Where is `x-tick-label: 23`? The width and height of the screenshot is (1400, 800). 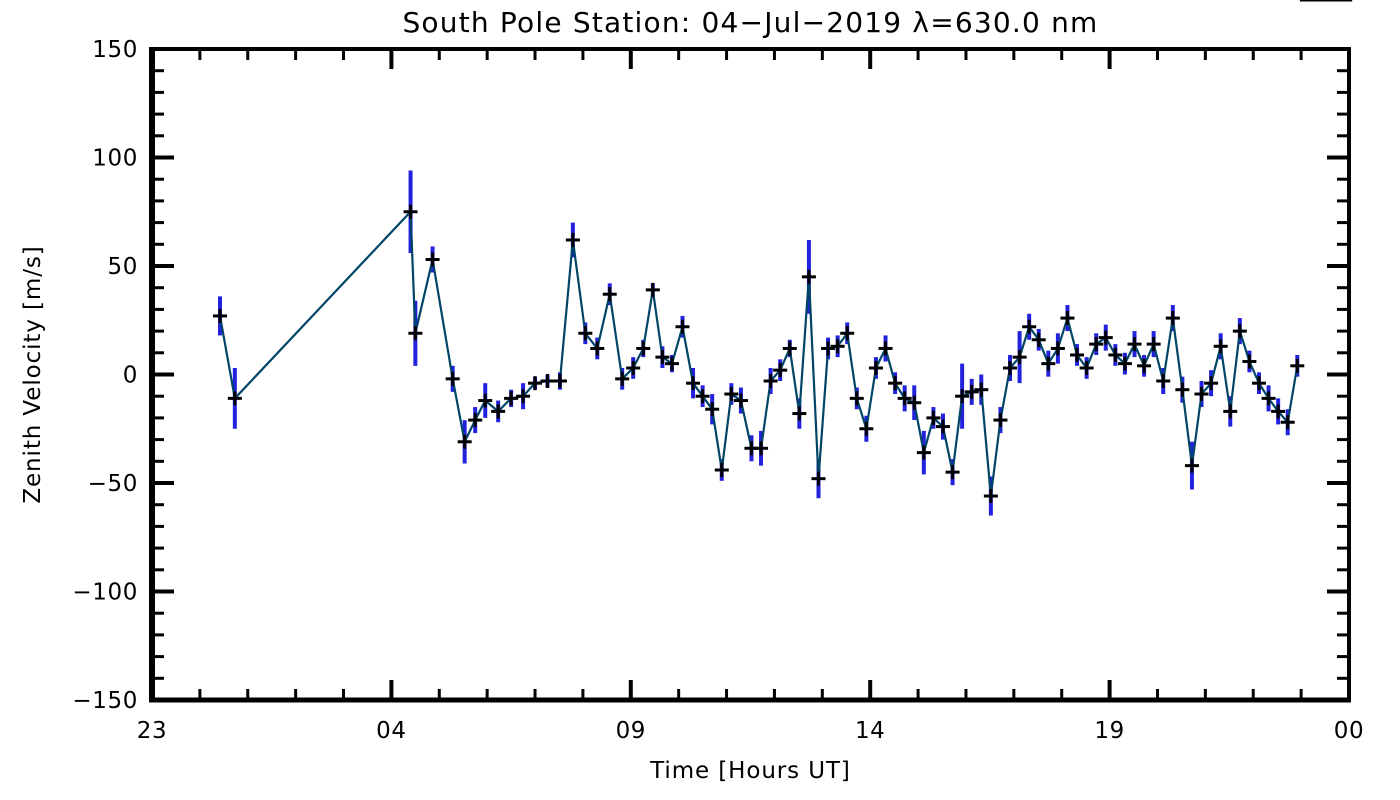 x-tick-label: 23 is located at coordinates (152, 731).